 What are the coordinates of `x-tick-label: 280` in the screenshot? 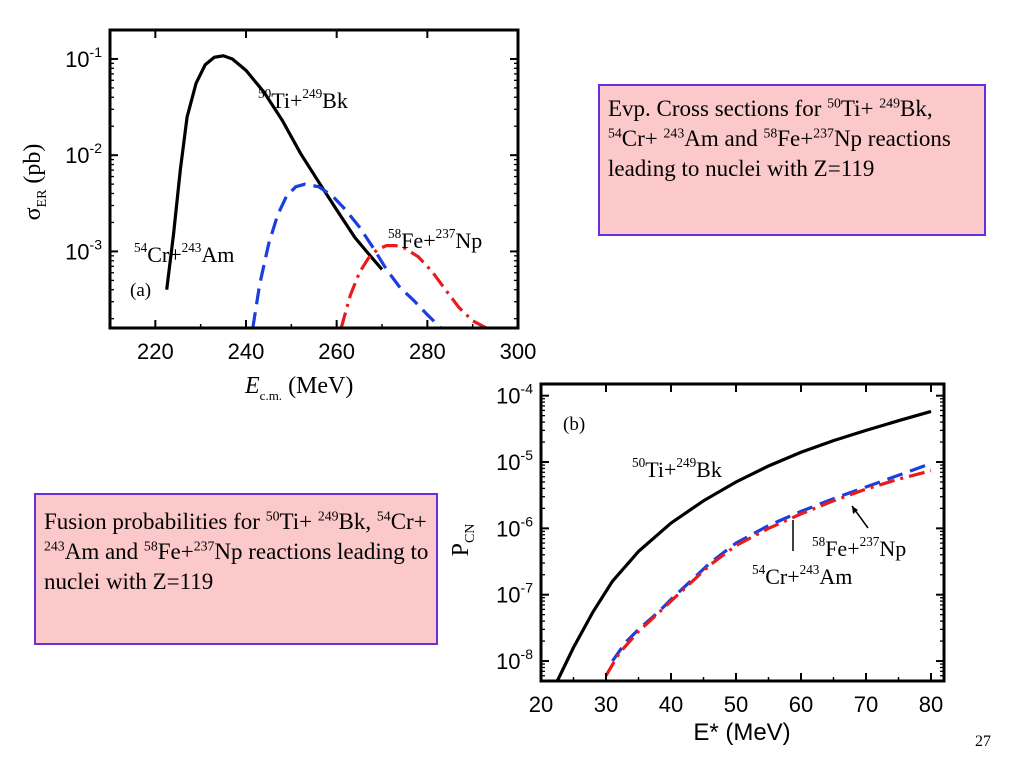 It's located at (427, 351).